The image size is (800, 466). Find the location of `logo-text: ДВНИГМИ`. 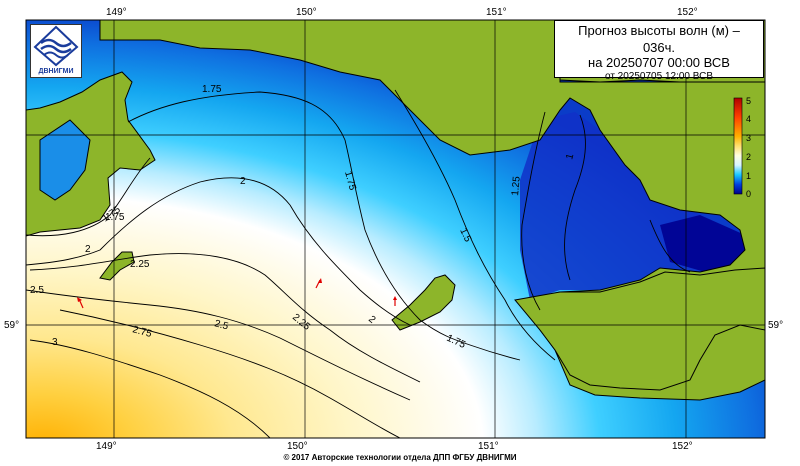

logo-text: ДВНИГМИ is located at coordinates (56, 71).